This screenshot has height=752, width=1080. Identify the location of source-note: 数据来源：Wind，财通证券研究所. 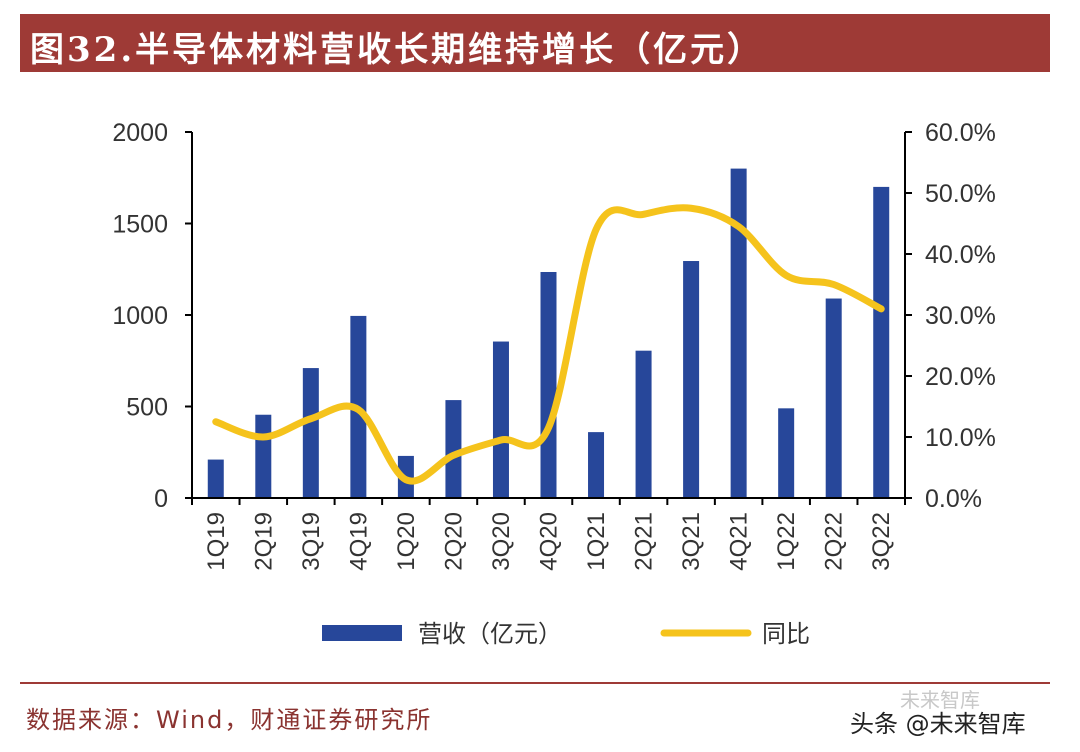
(229, 720).